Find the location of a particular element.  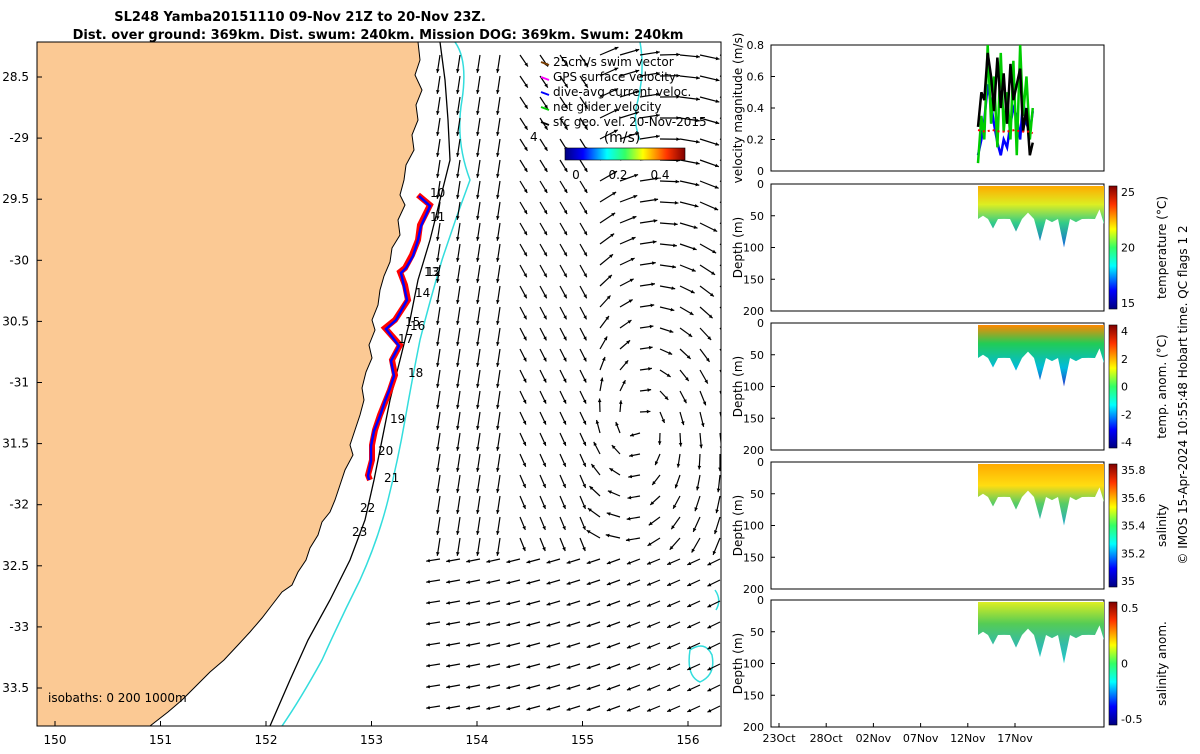

day-label: 13 is located at coordinates (431, 272).